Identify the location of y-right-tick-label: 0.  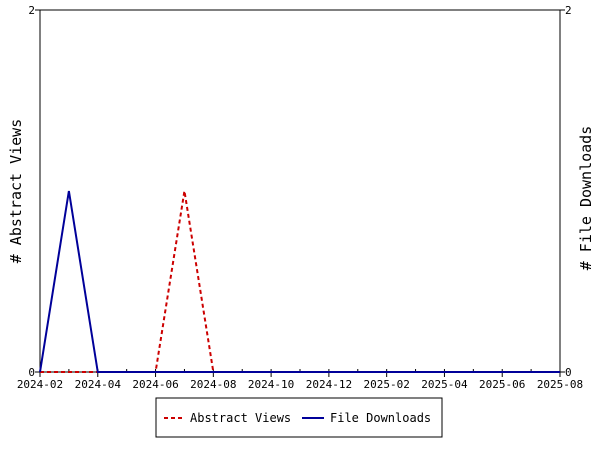
(568, 372).